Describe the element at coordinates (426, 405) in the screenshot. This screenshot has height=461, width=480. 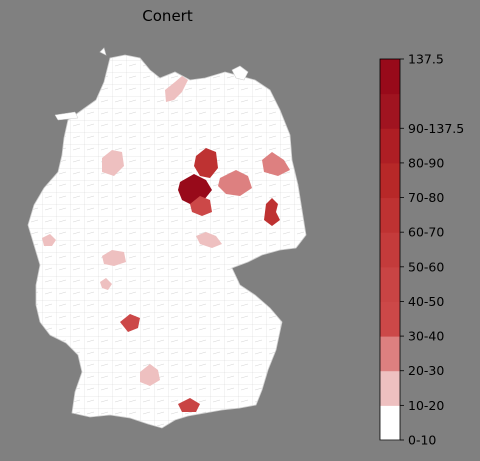
I see `colorbar-tick-label: 10-20` at that location.